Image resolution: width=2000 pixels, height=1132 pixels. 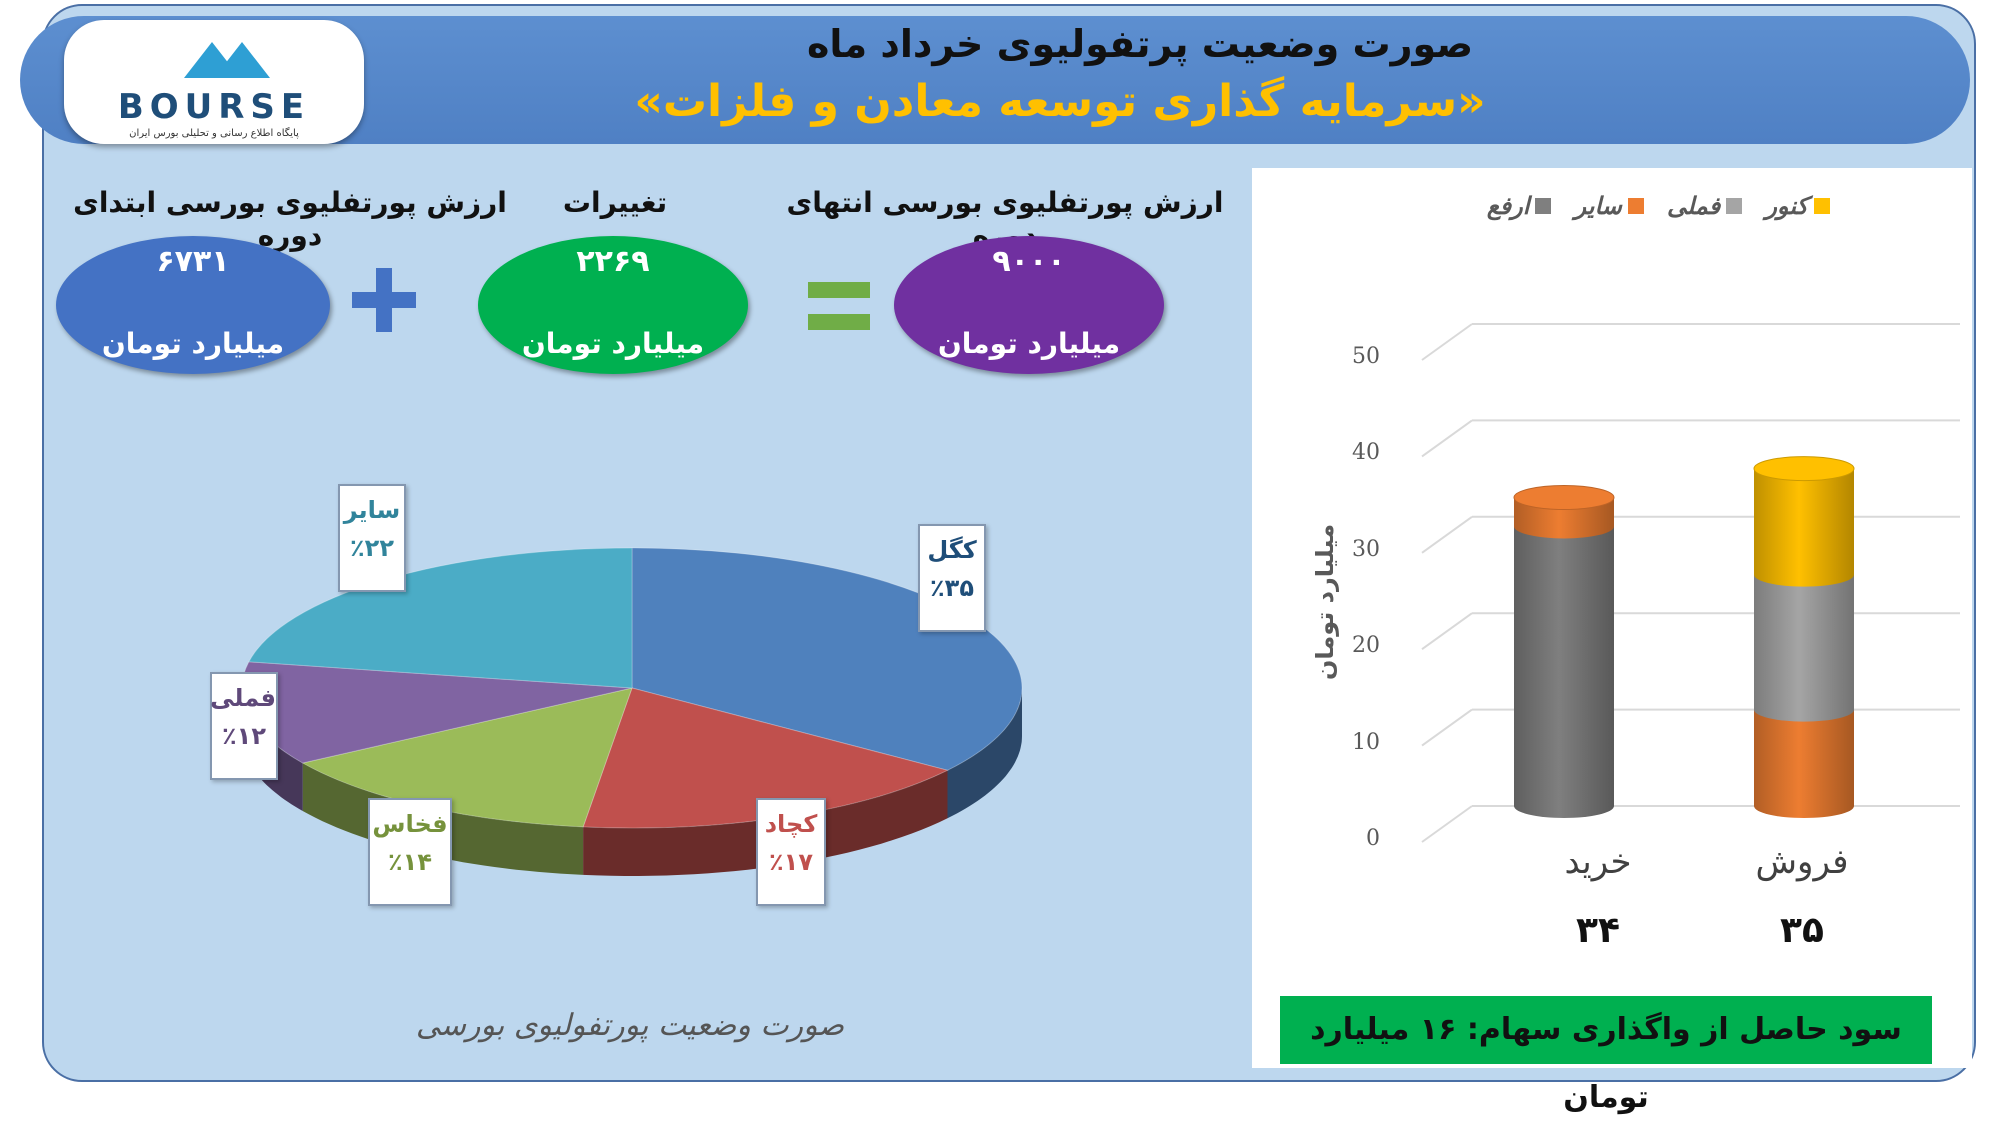 What do you see at coordinates (1366, 453) in the screenshot?
I see `y-tick-40: 40` at bounding box center [1366, 453].